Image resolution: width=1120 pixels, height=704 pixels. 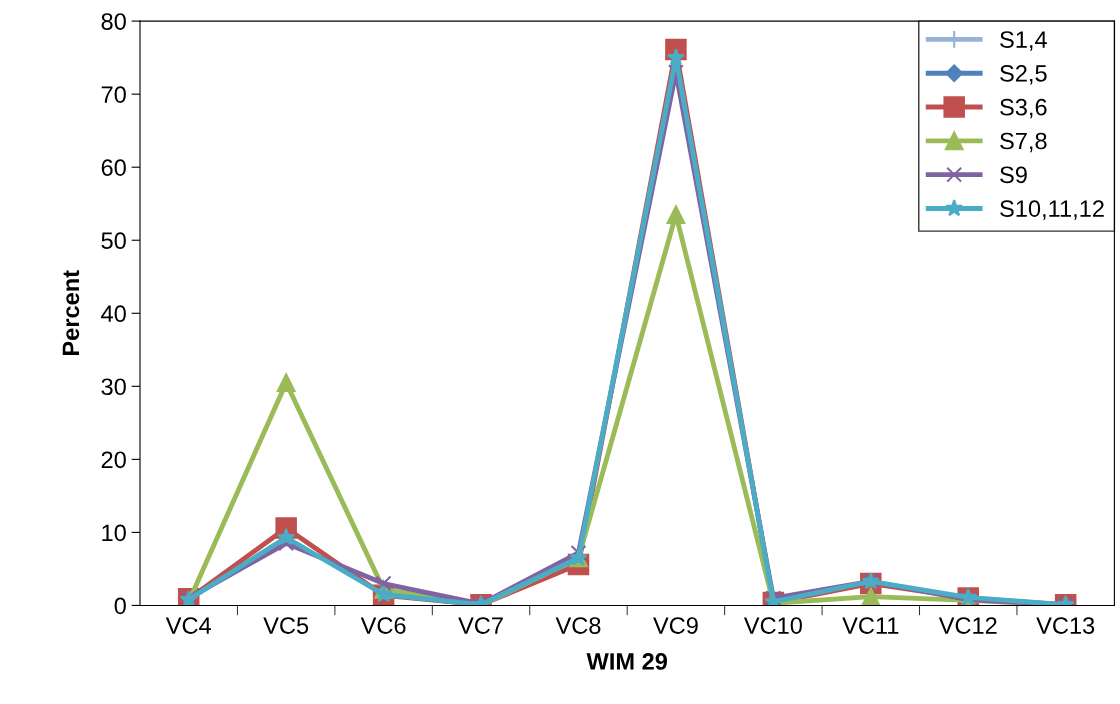 I want to click on legend-label: S1,4, so click(x=1023, y=41).